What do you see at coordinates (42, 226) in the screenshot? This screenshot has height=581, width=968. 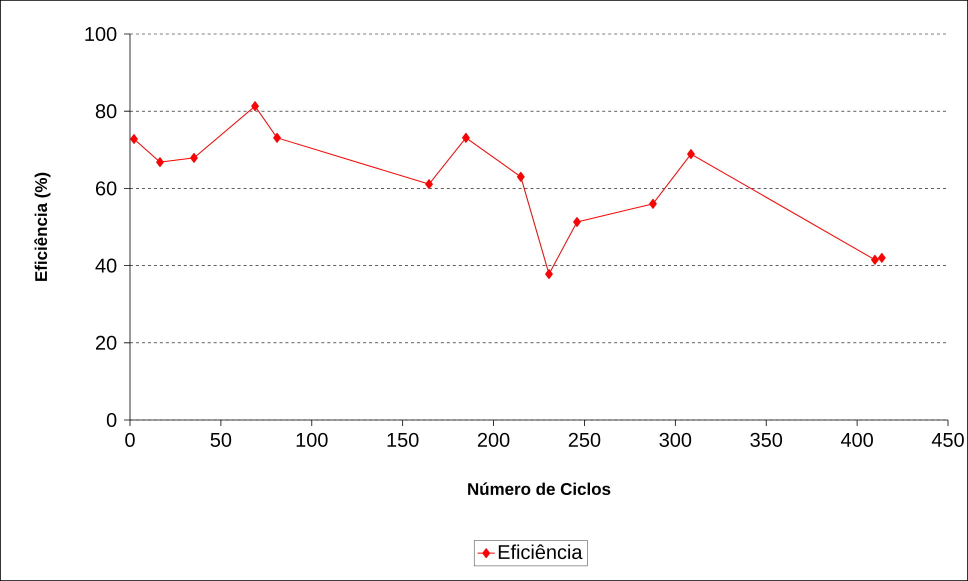 I see `y-axis-title: Eficiência (%)` at bounding box center [42, 226].